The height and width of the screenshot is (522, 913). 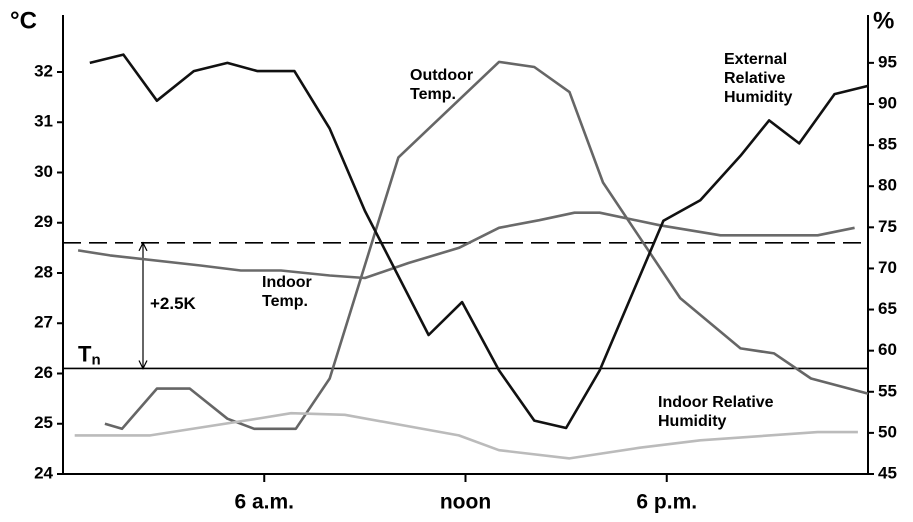 I want to click on reference-subscript: n, so click(x=95, y=359).